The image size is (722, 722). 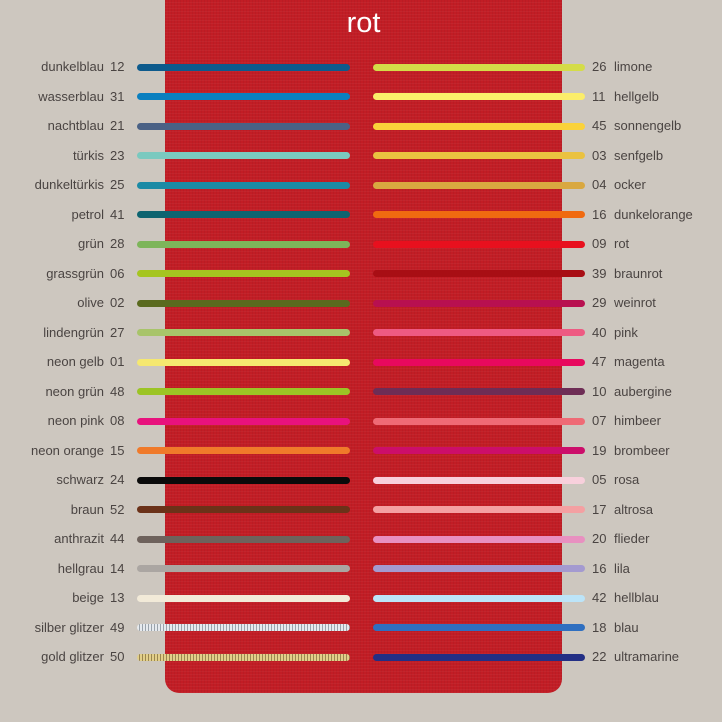 I want to click on color-code-left: 06, so click(x=117, y=273).